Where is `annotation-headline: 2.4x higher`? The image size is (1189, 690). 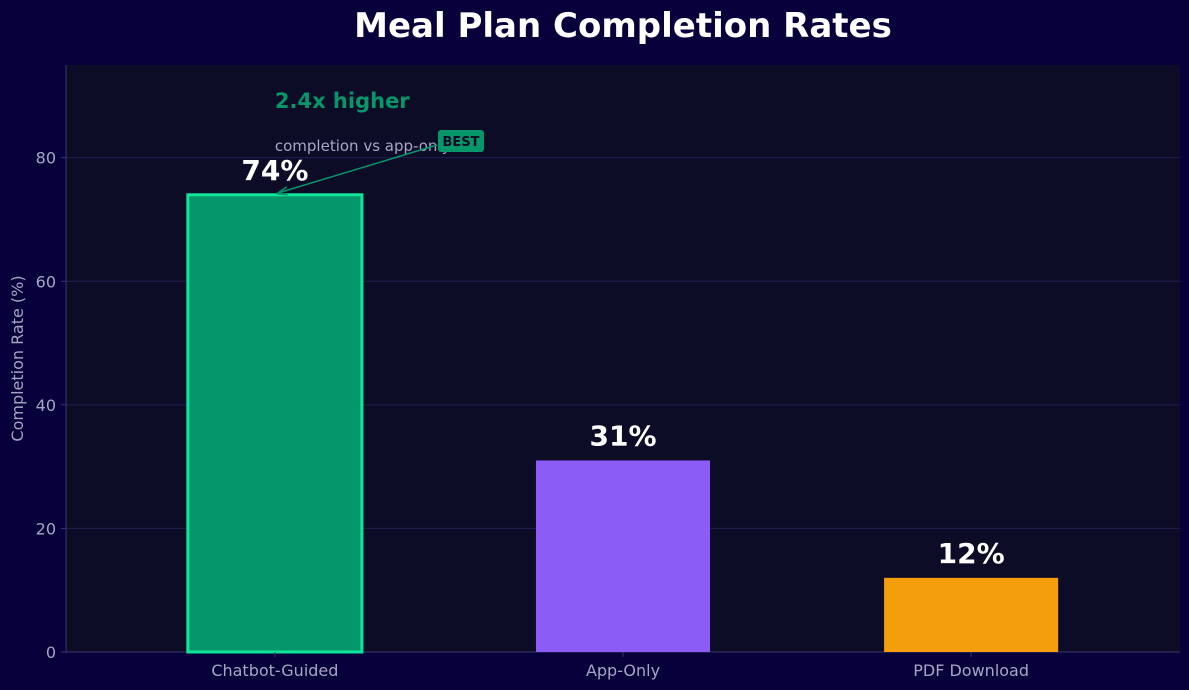 annotation-headline: 2.4x higher is located at coordinates (342, 101).